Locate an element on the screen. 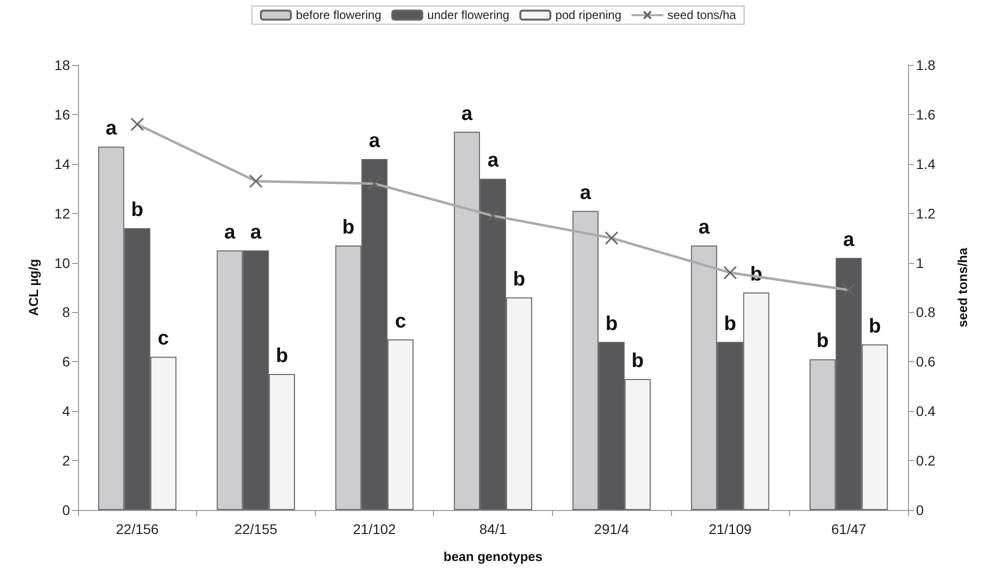  y-tick-label: 16 is located at coordinates (62, 114).